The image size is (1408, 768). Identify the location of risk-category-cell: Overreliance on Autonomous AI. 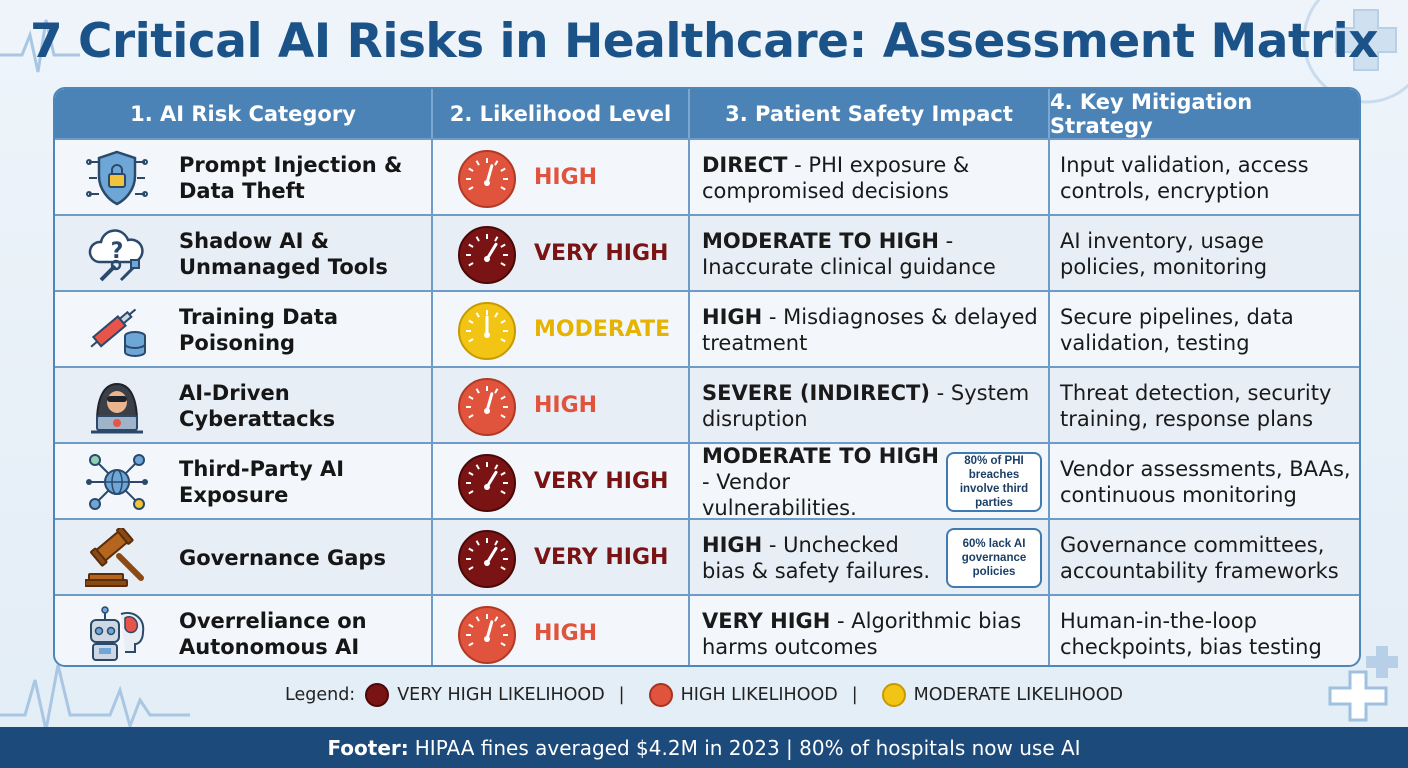
(244, 630).